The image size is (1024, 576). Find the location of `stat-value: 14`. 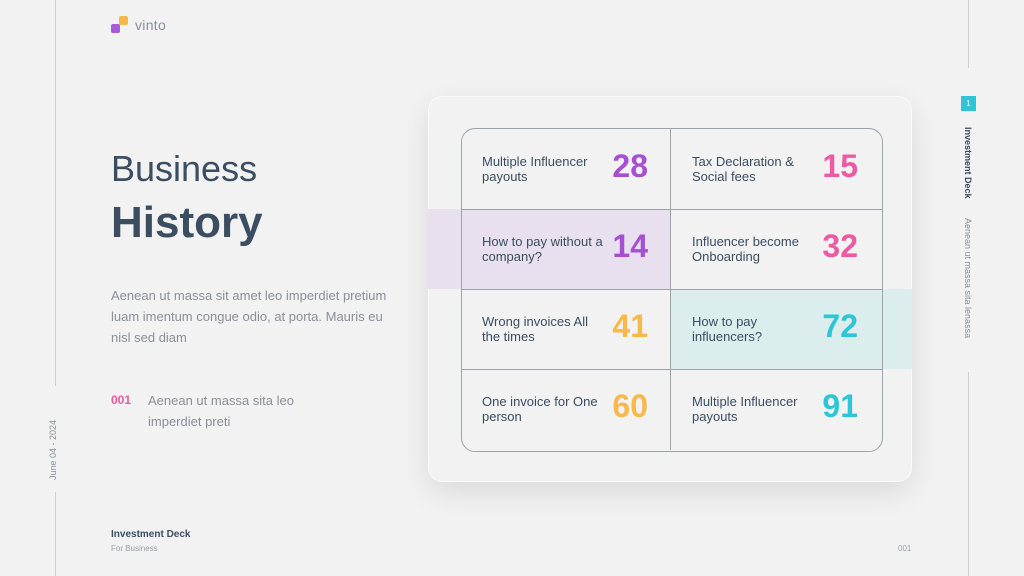

stat-value: 14 is located at coordinates (630, 246).